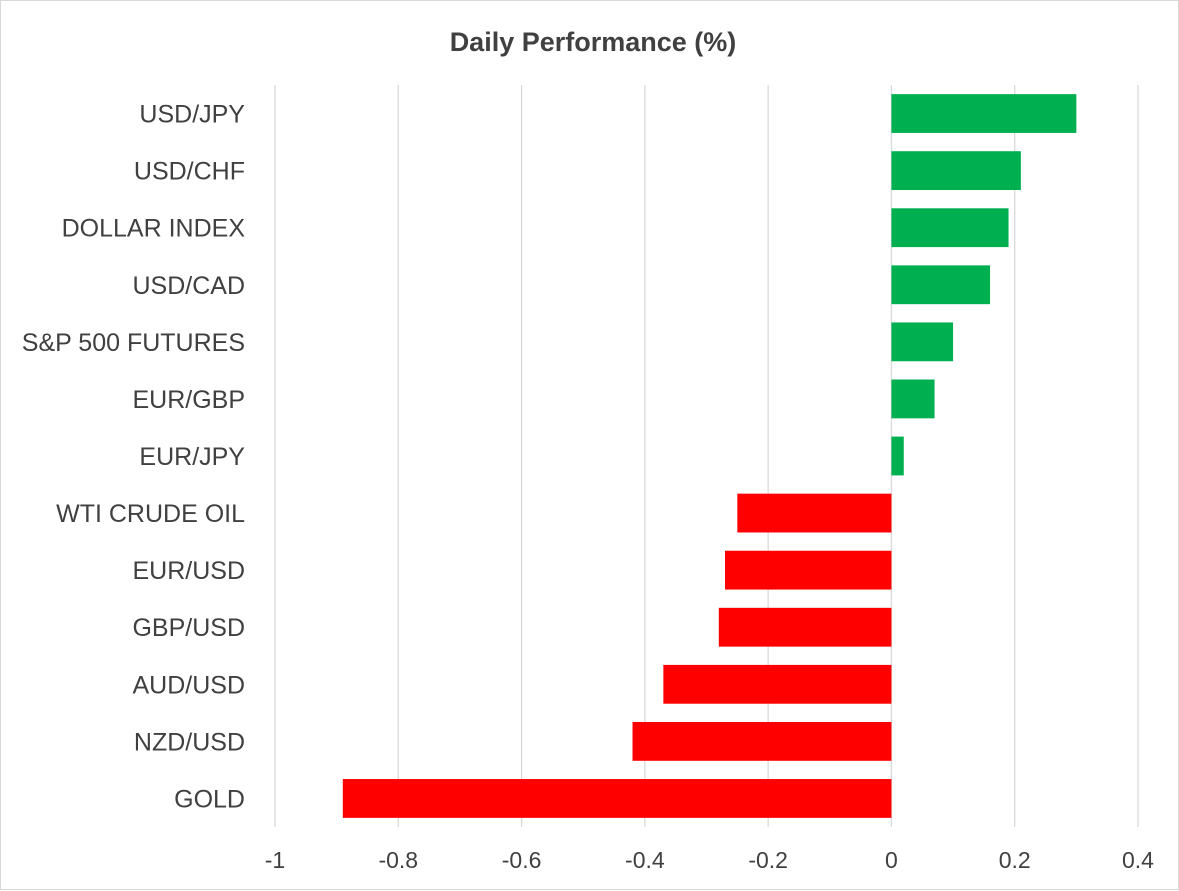  What do you see at coordinates (192, 115) in the screenshot?
I see `category-label-0: USD/JPY` at bounding box center [192, 115].